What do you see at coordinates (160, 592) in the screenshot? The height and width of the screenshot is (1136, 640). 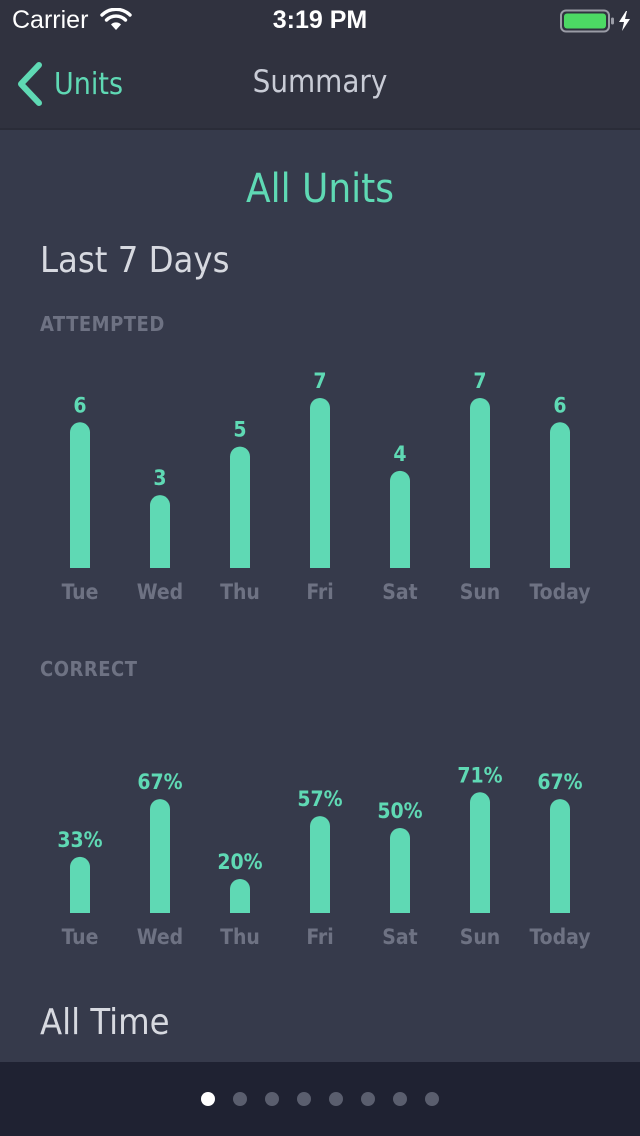 I see `attempted-day-label: Wed` at bounding box center [160, 592].